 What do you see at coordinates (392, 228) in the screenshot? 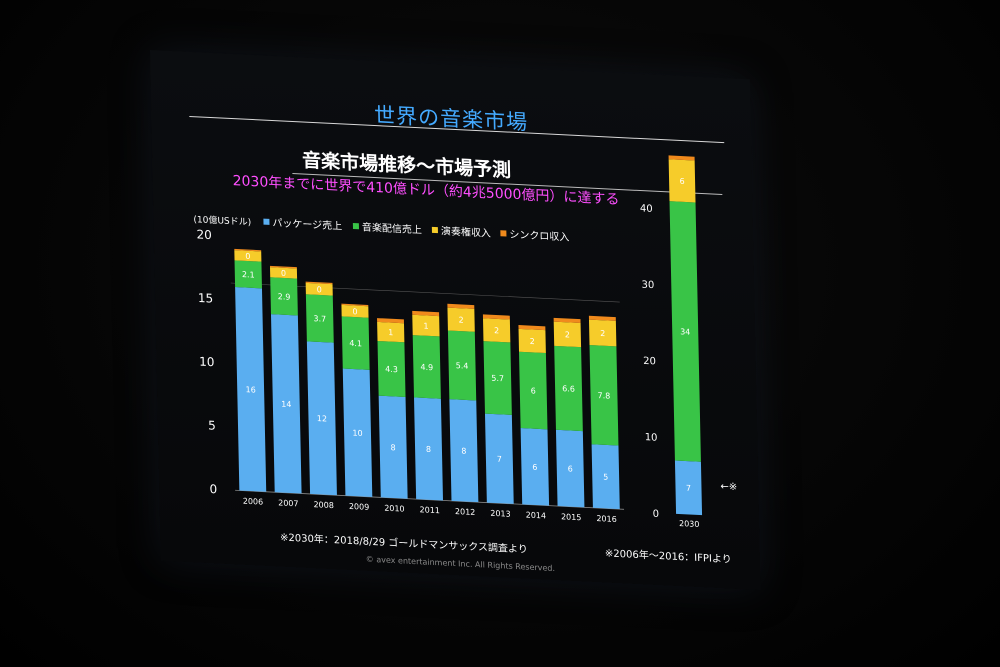
I see `legend-label: 音楽配信売上` at bounding box center [392, 228].